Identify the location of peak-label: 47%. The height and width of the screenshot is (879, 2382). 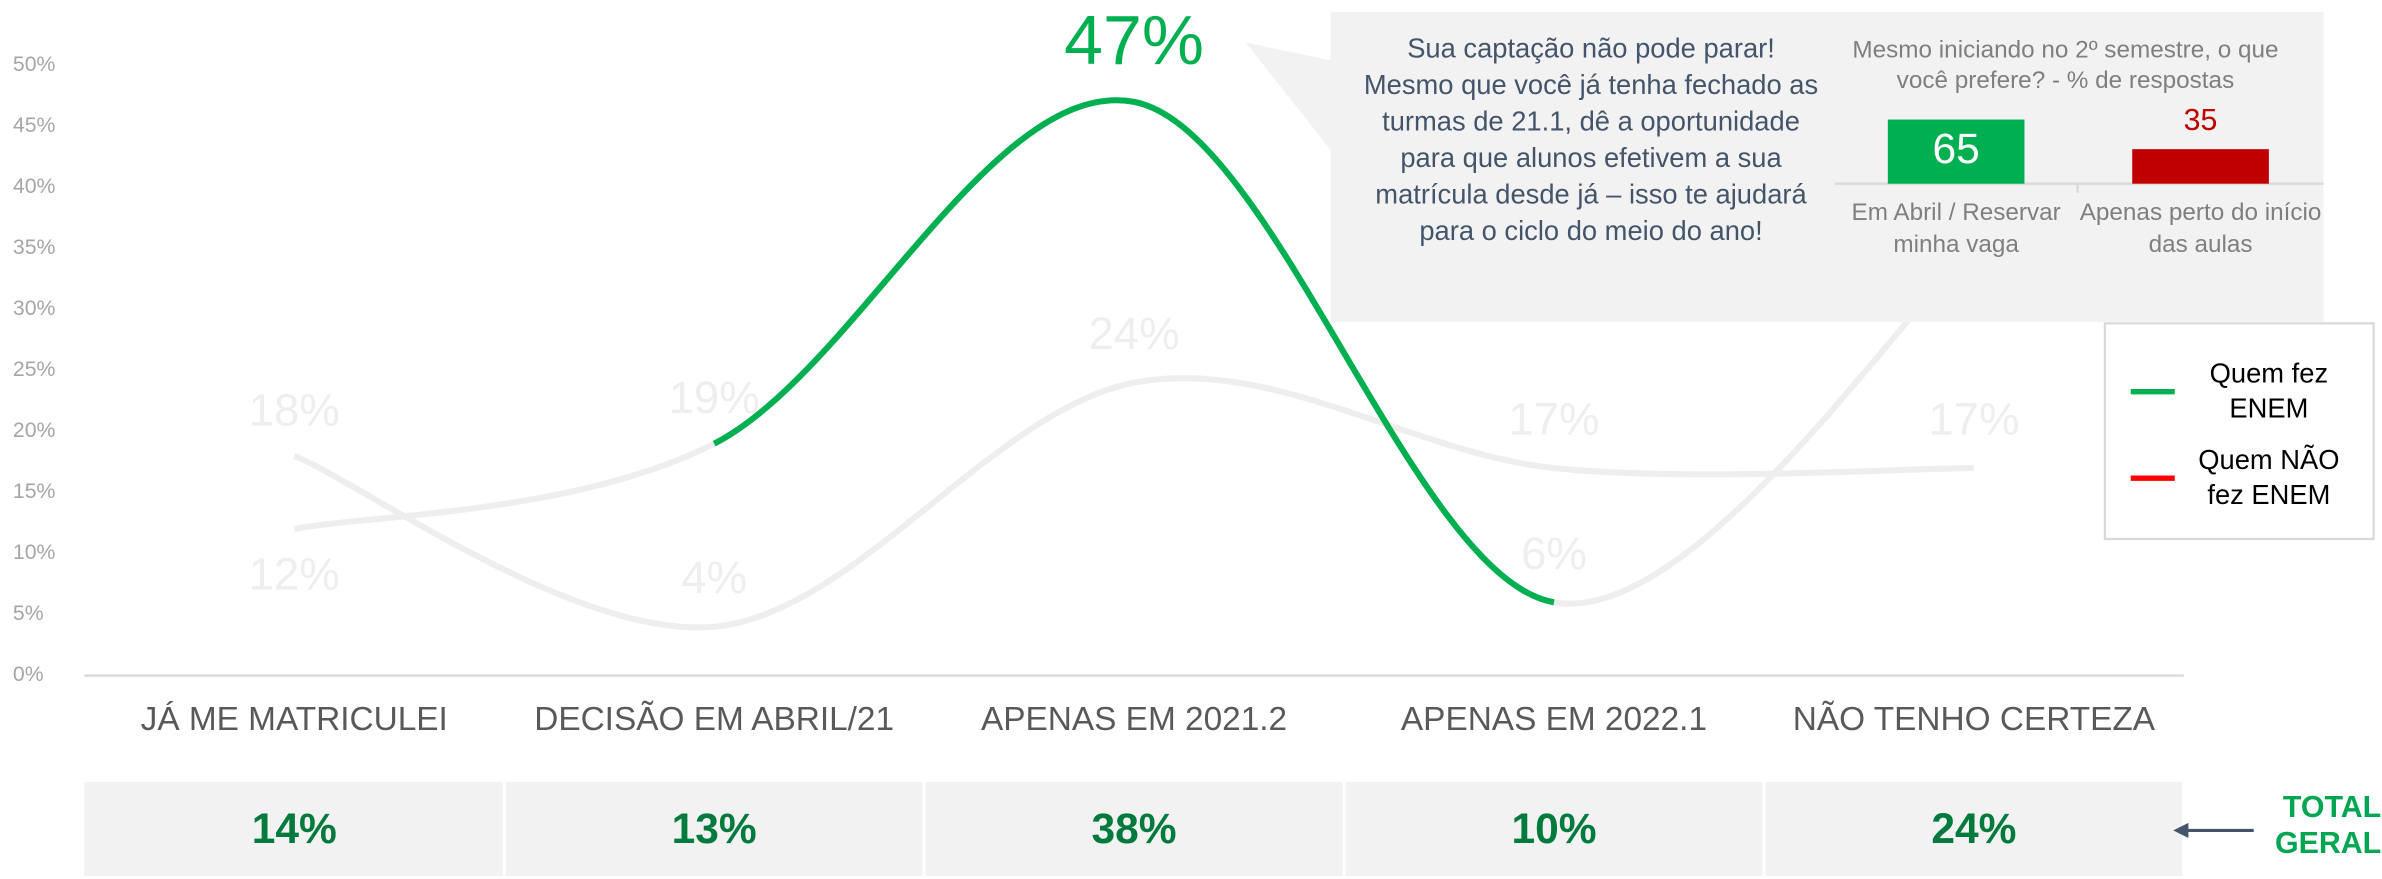
(1134, 40).